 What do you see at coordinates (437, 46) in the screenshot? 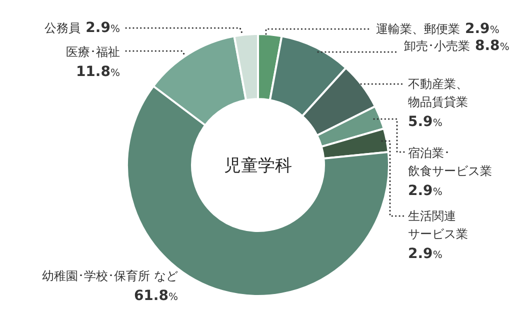
I see `slice-label: 卸売･小売業` at bounding box center [437, 46].